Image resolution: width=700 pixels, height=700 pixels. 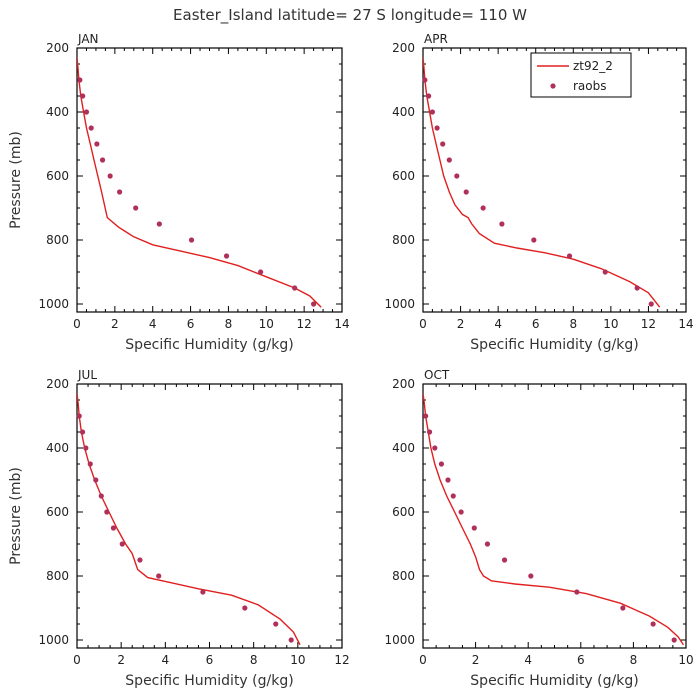 I want to click on panel-title-oct: OCT, so click(x=437, y=375).